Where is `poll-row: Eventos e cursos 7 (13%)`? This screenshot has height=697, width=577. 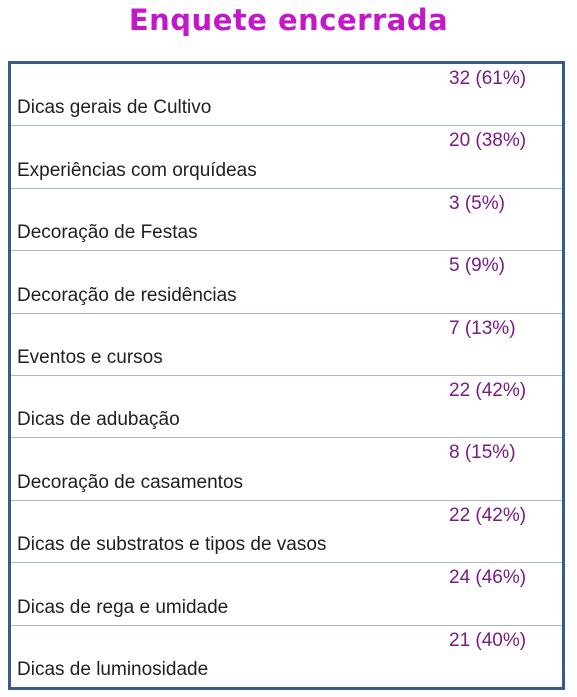 poll-row: Eventos e cursos 7 (13%) is located at coordinates (286, 343).